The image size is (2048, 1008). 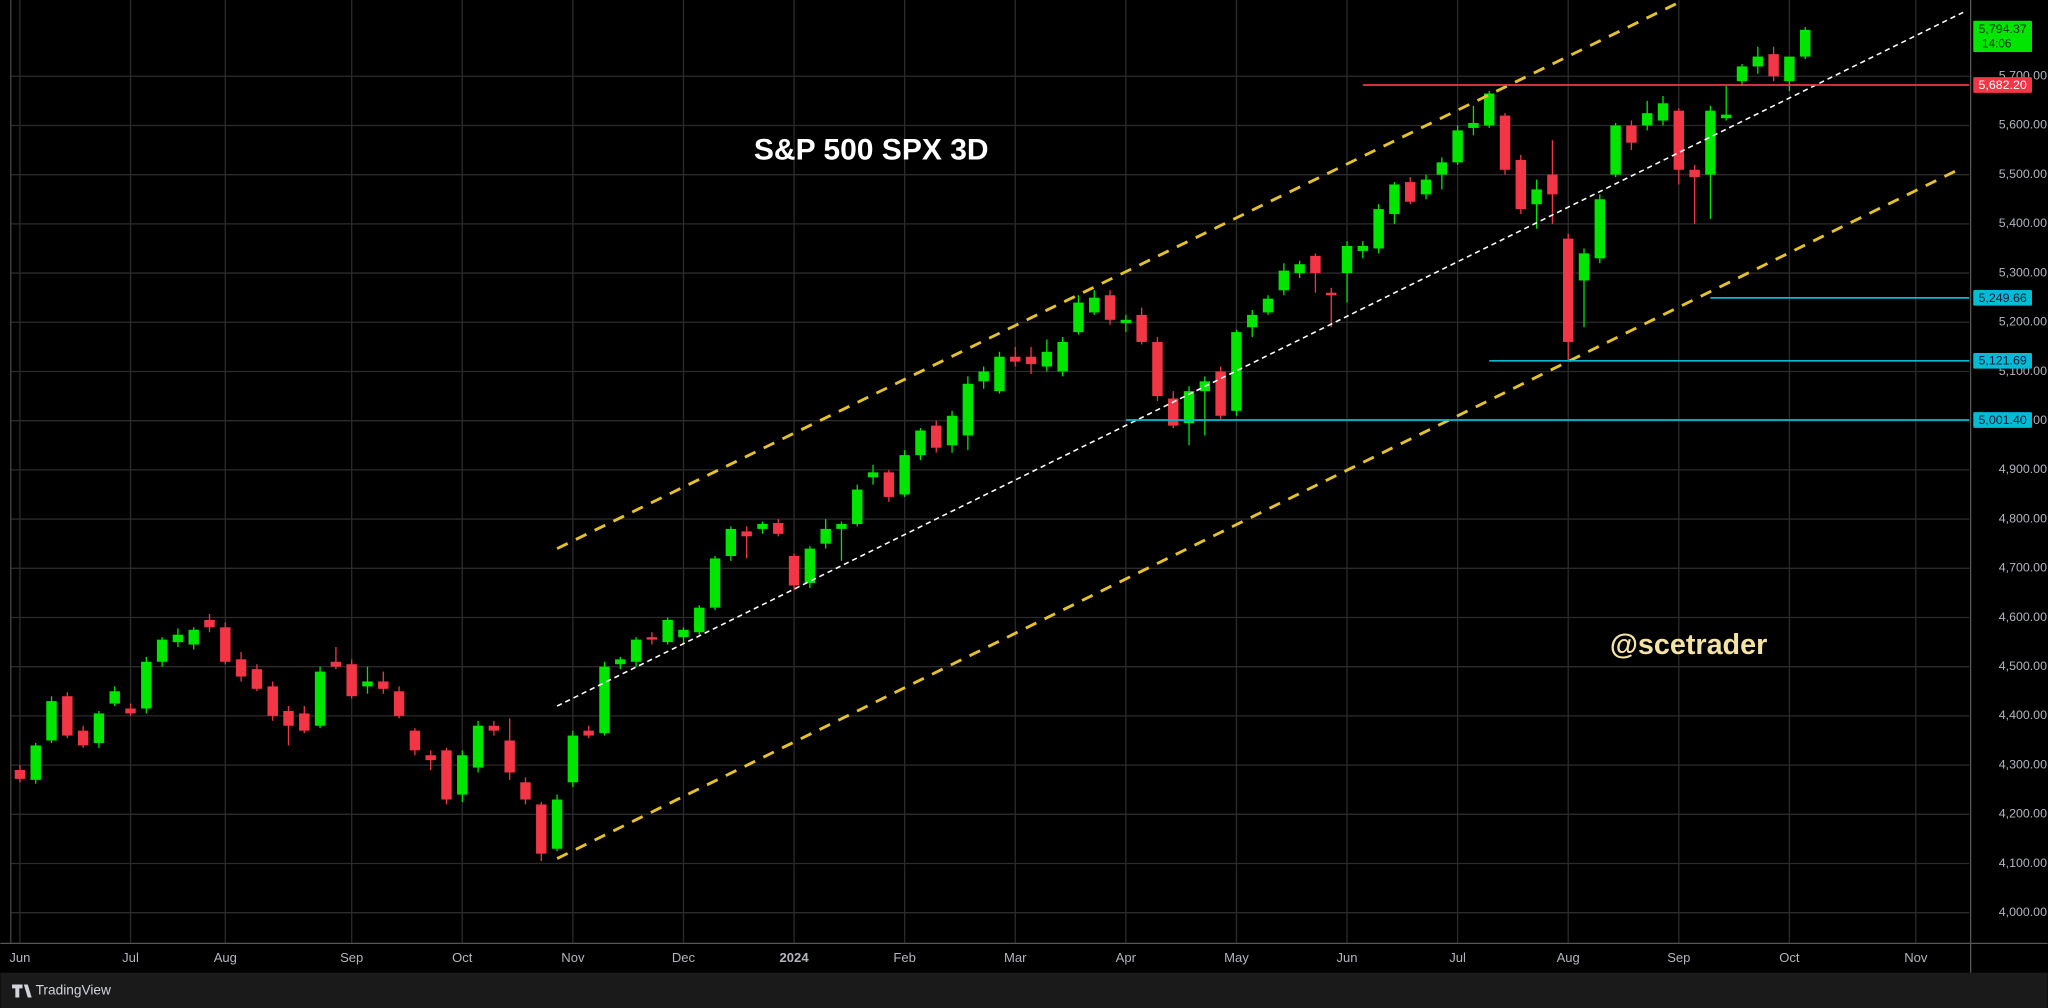 I want to click on y-tick-label: 4,500.00, so click(x=2023, y=666).